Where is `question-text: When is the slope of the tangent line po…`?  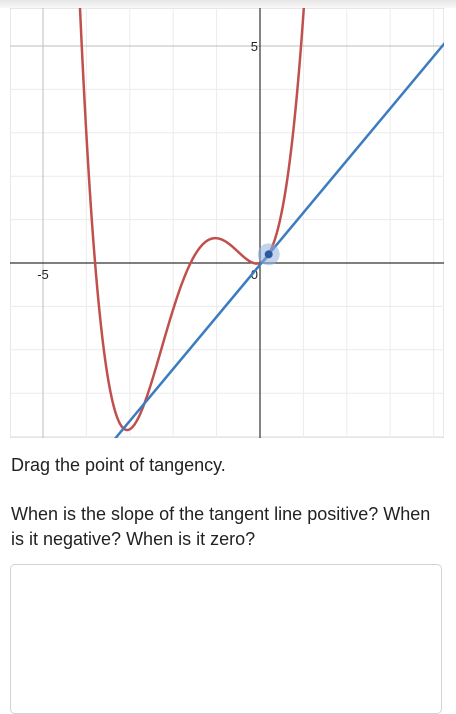
question-text: When is the slope of the tangent line po… is located at coordinates (221, 526).